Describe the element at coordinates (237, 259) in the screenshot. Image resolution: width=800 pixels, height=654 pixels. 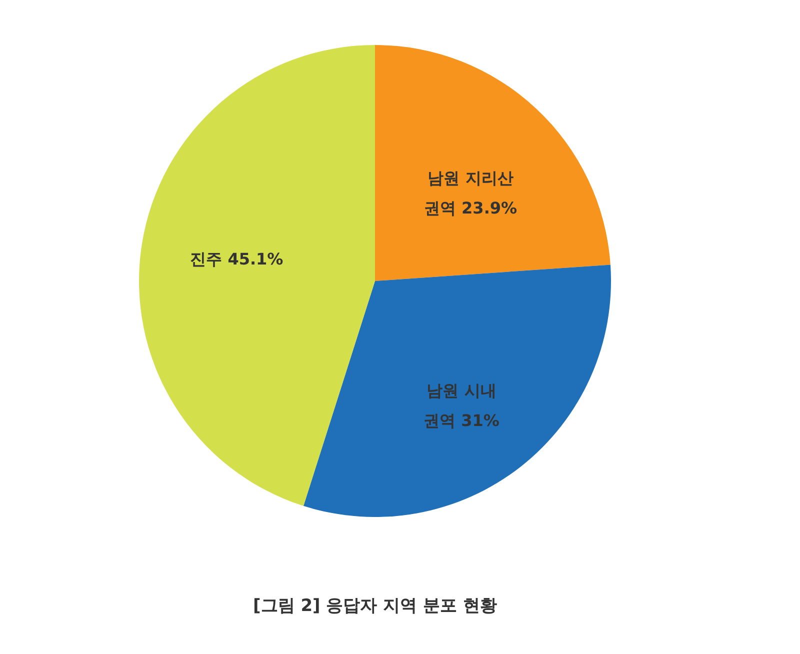
I see `slice-label: 진주 45.1%` at that location.